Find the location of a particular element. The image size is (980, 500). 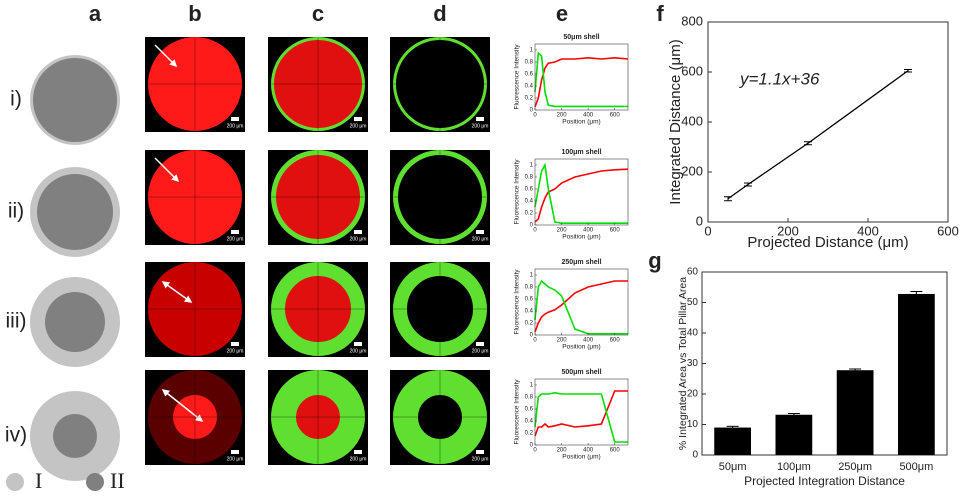

chart-title: 250μm shell is located at coordinates (581, 262).